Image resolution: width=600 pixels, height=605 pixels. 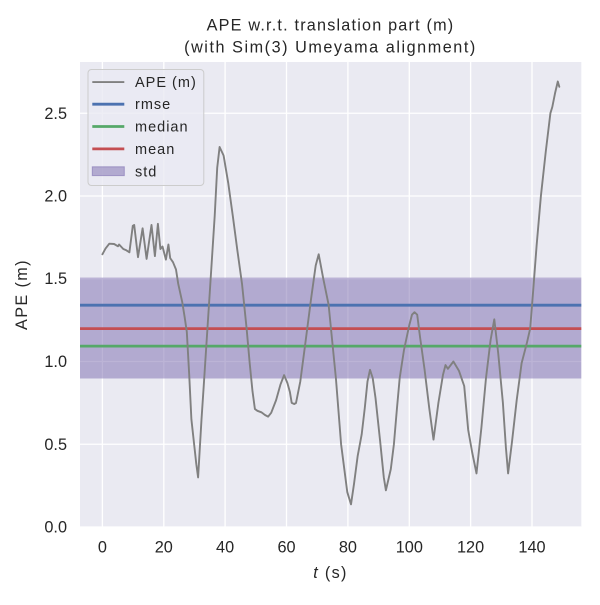 I want to click on svg-text: 40, so click(x=225, y=548).